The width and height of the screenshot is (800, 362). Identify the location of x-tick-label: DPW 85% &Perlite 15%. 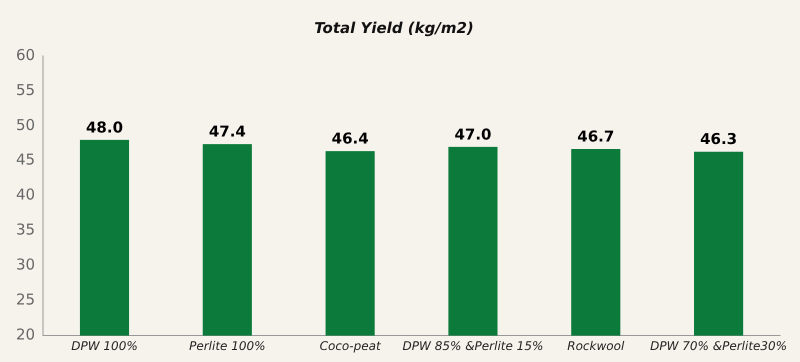
(473, 345).